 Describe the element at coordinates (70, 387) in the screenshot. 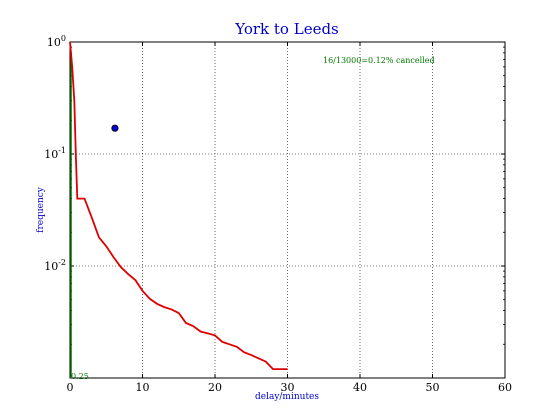

I see `x-tick-label: 0` at that location.